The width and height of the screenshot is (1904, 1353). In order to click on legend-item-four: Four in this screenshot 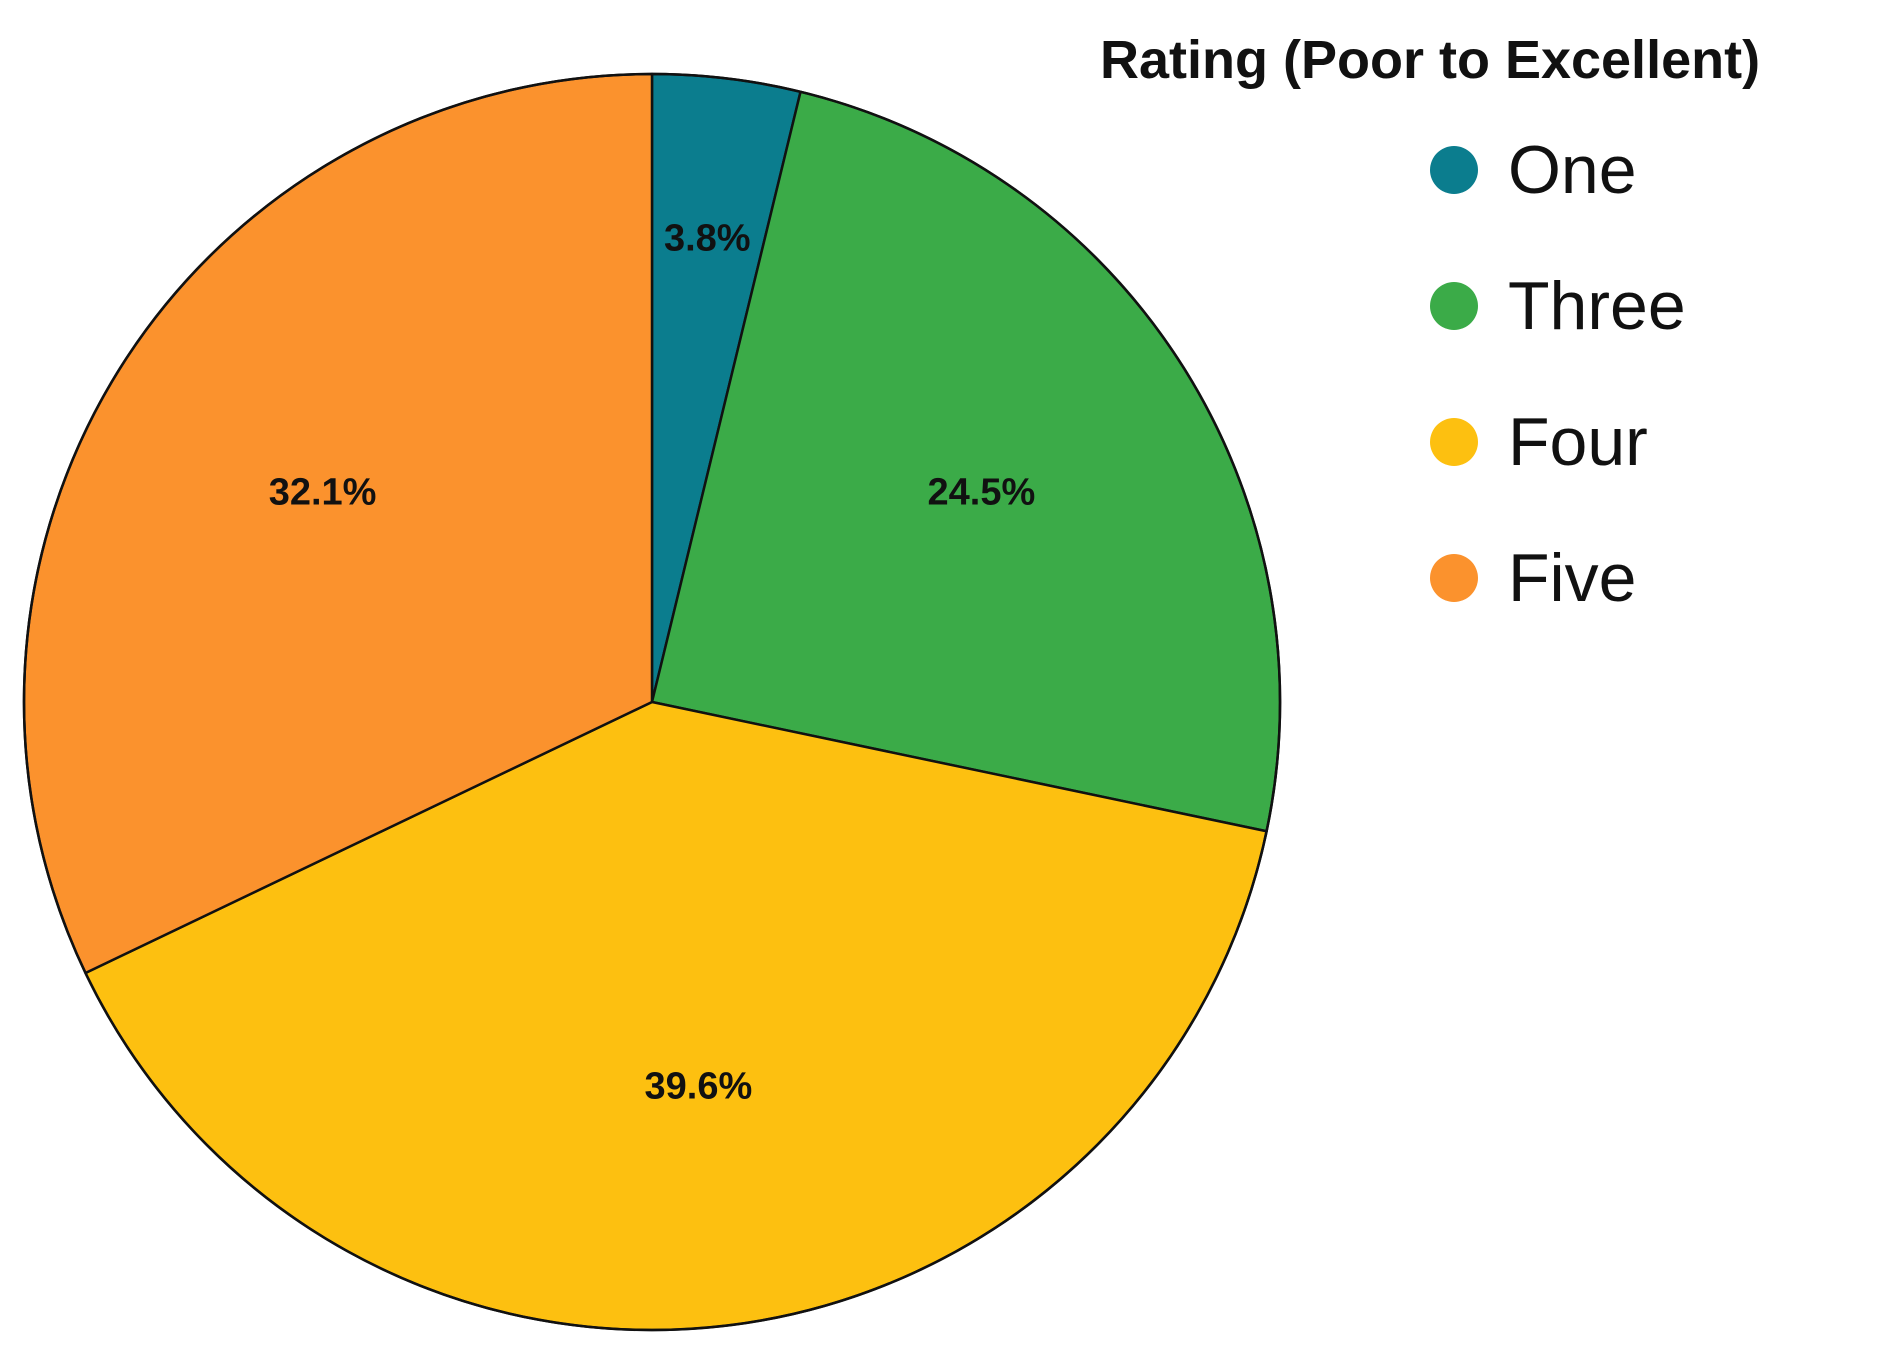, I will do `click(1655, 442)`.